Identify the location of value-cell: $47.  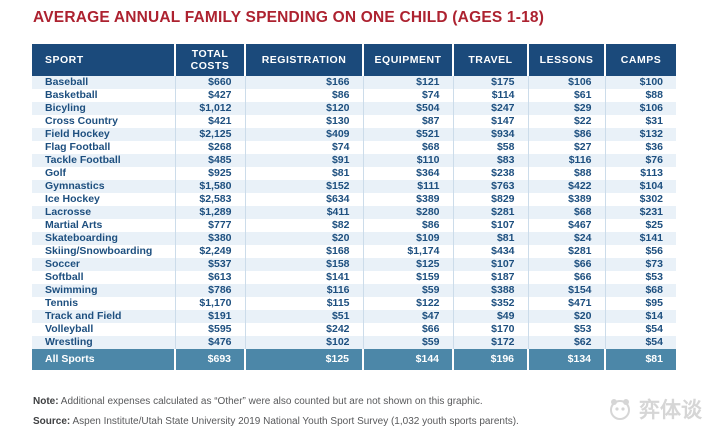
(407, 316).